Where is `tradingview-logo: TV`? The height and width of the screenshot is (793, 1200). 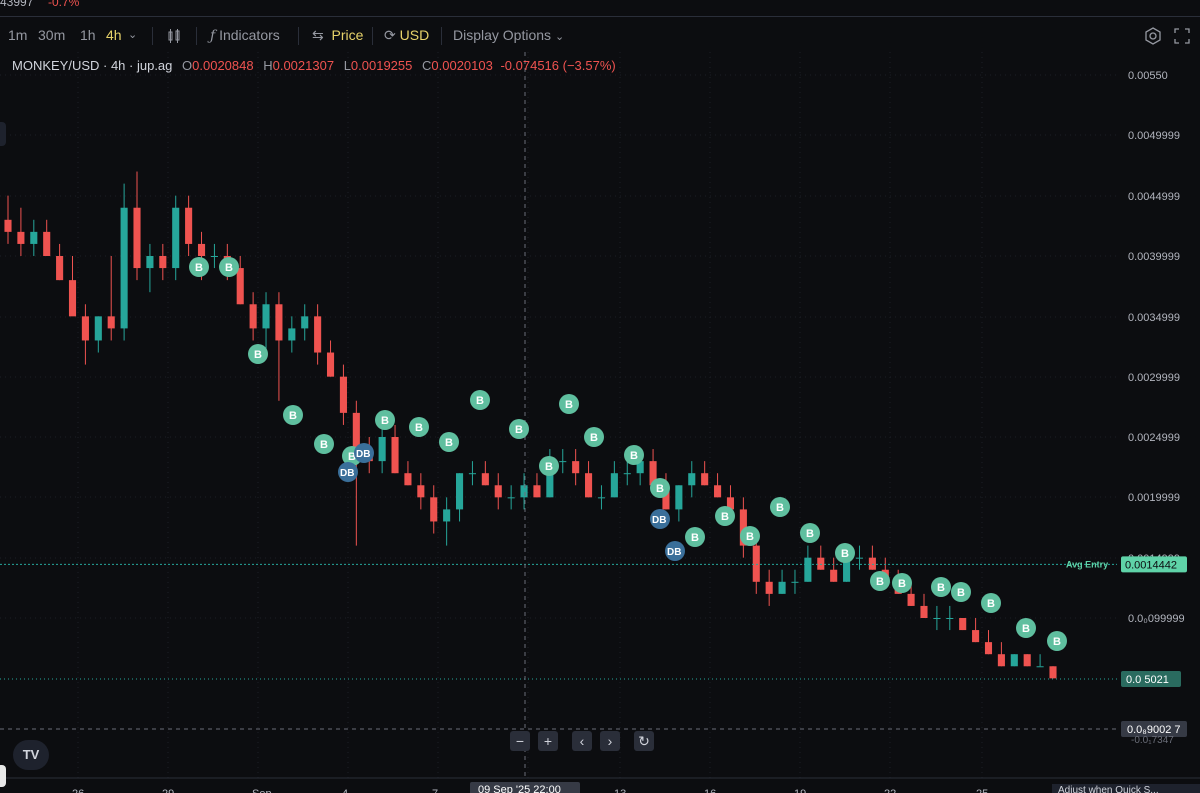
tradingview-logo: TV is located at coordinates (31, 755).